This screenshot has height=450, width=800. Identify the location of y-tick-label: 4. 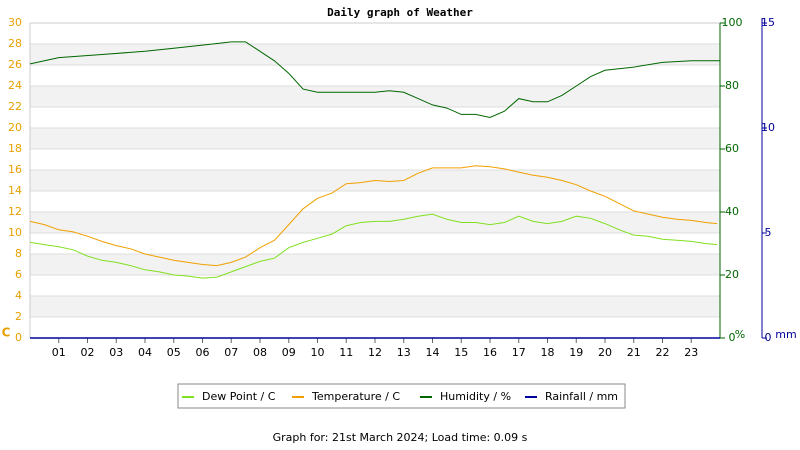
(18, 295).